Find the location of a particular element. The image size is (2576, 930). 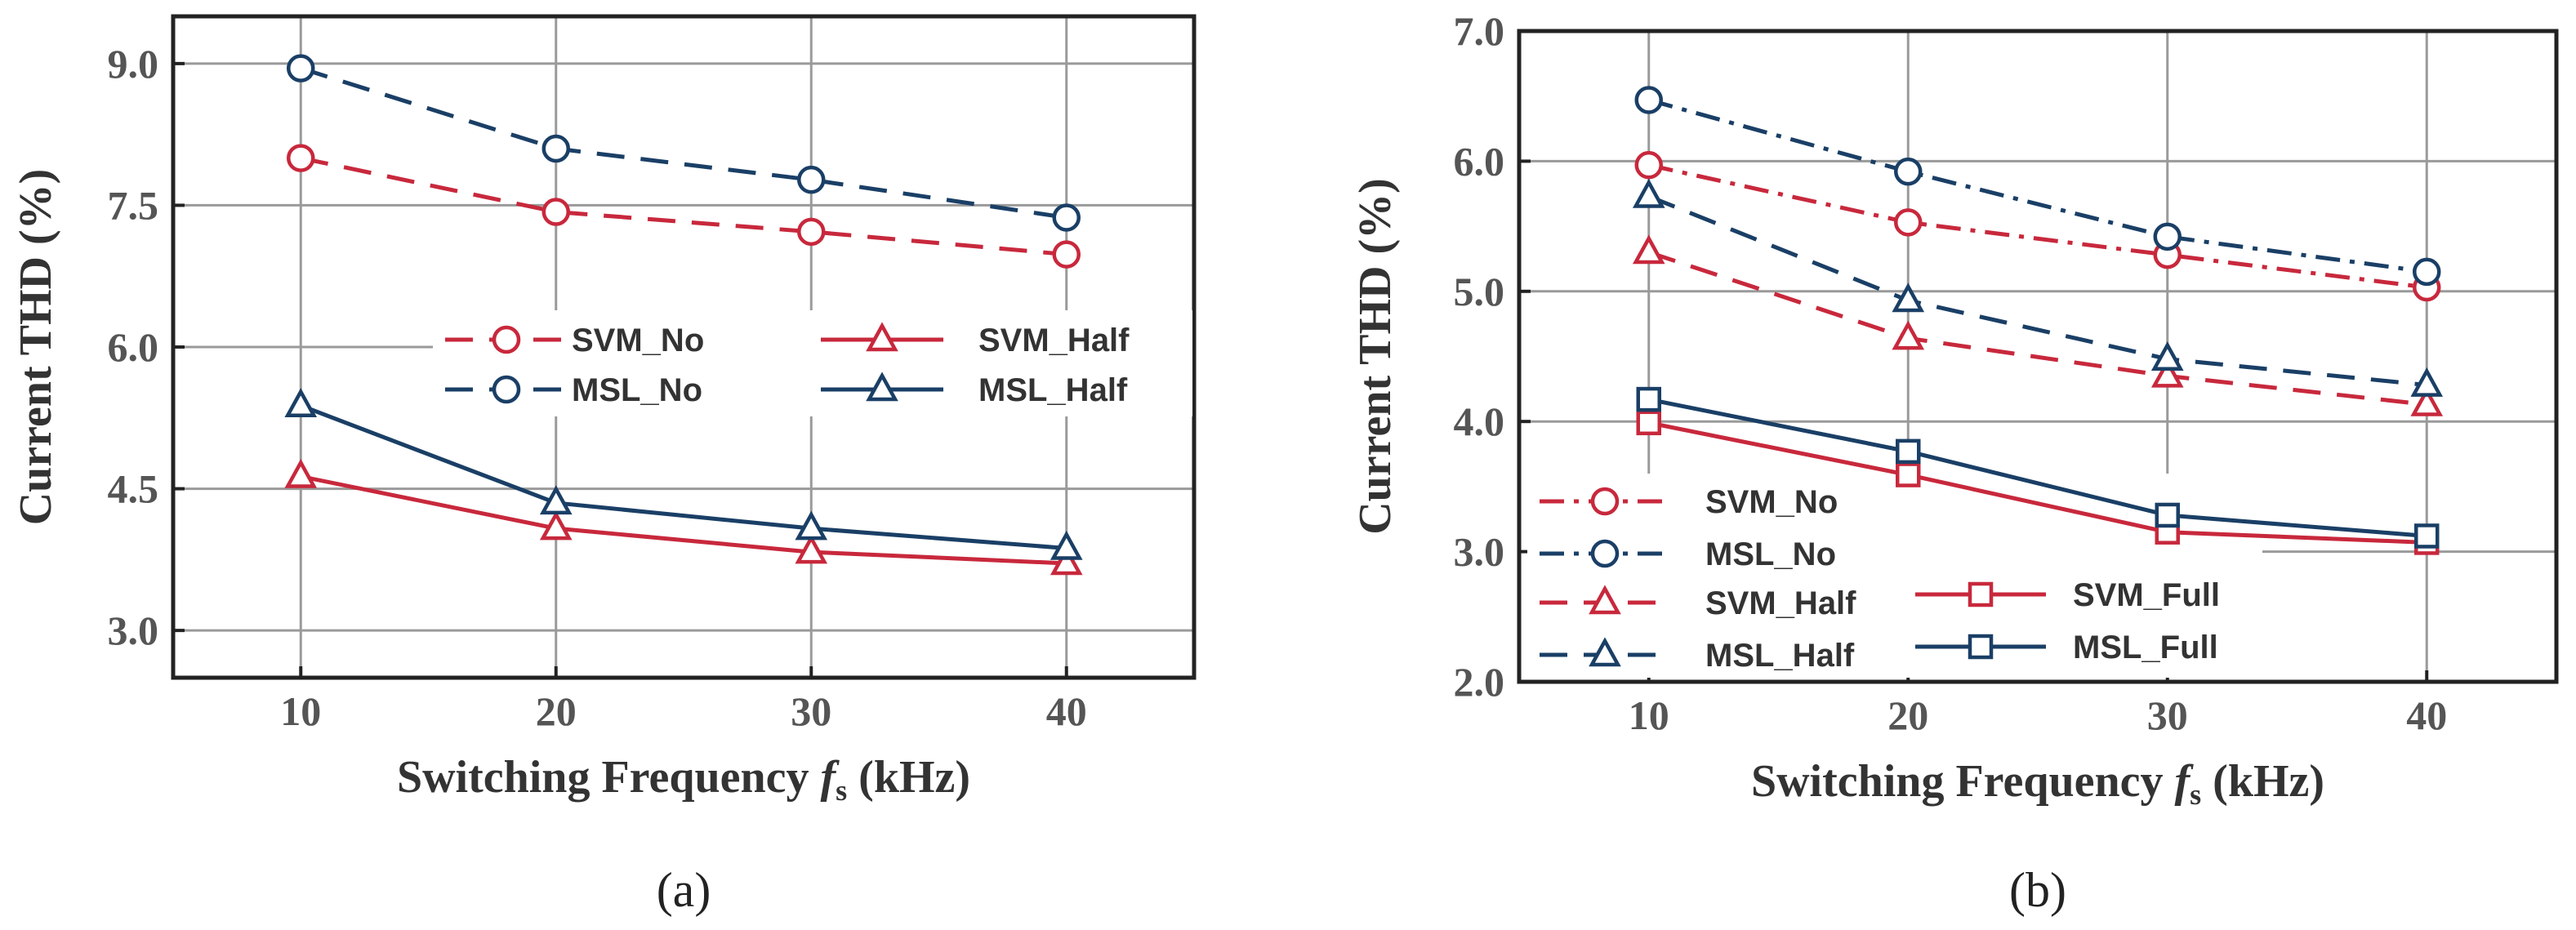

legend-label-MSL_Full: MSL_Full is located at coordinates (2145, 647).